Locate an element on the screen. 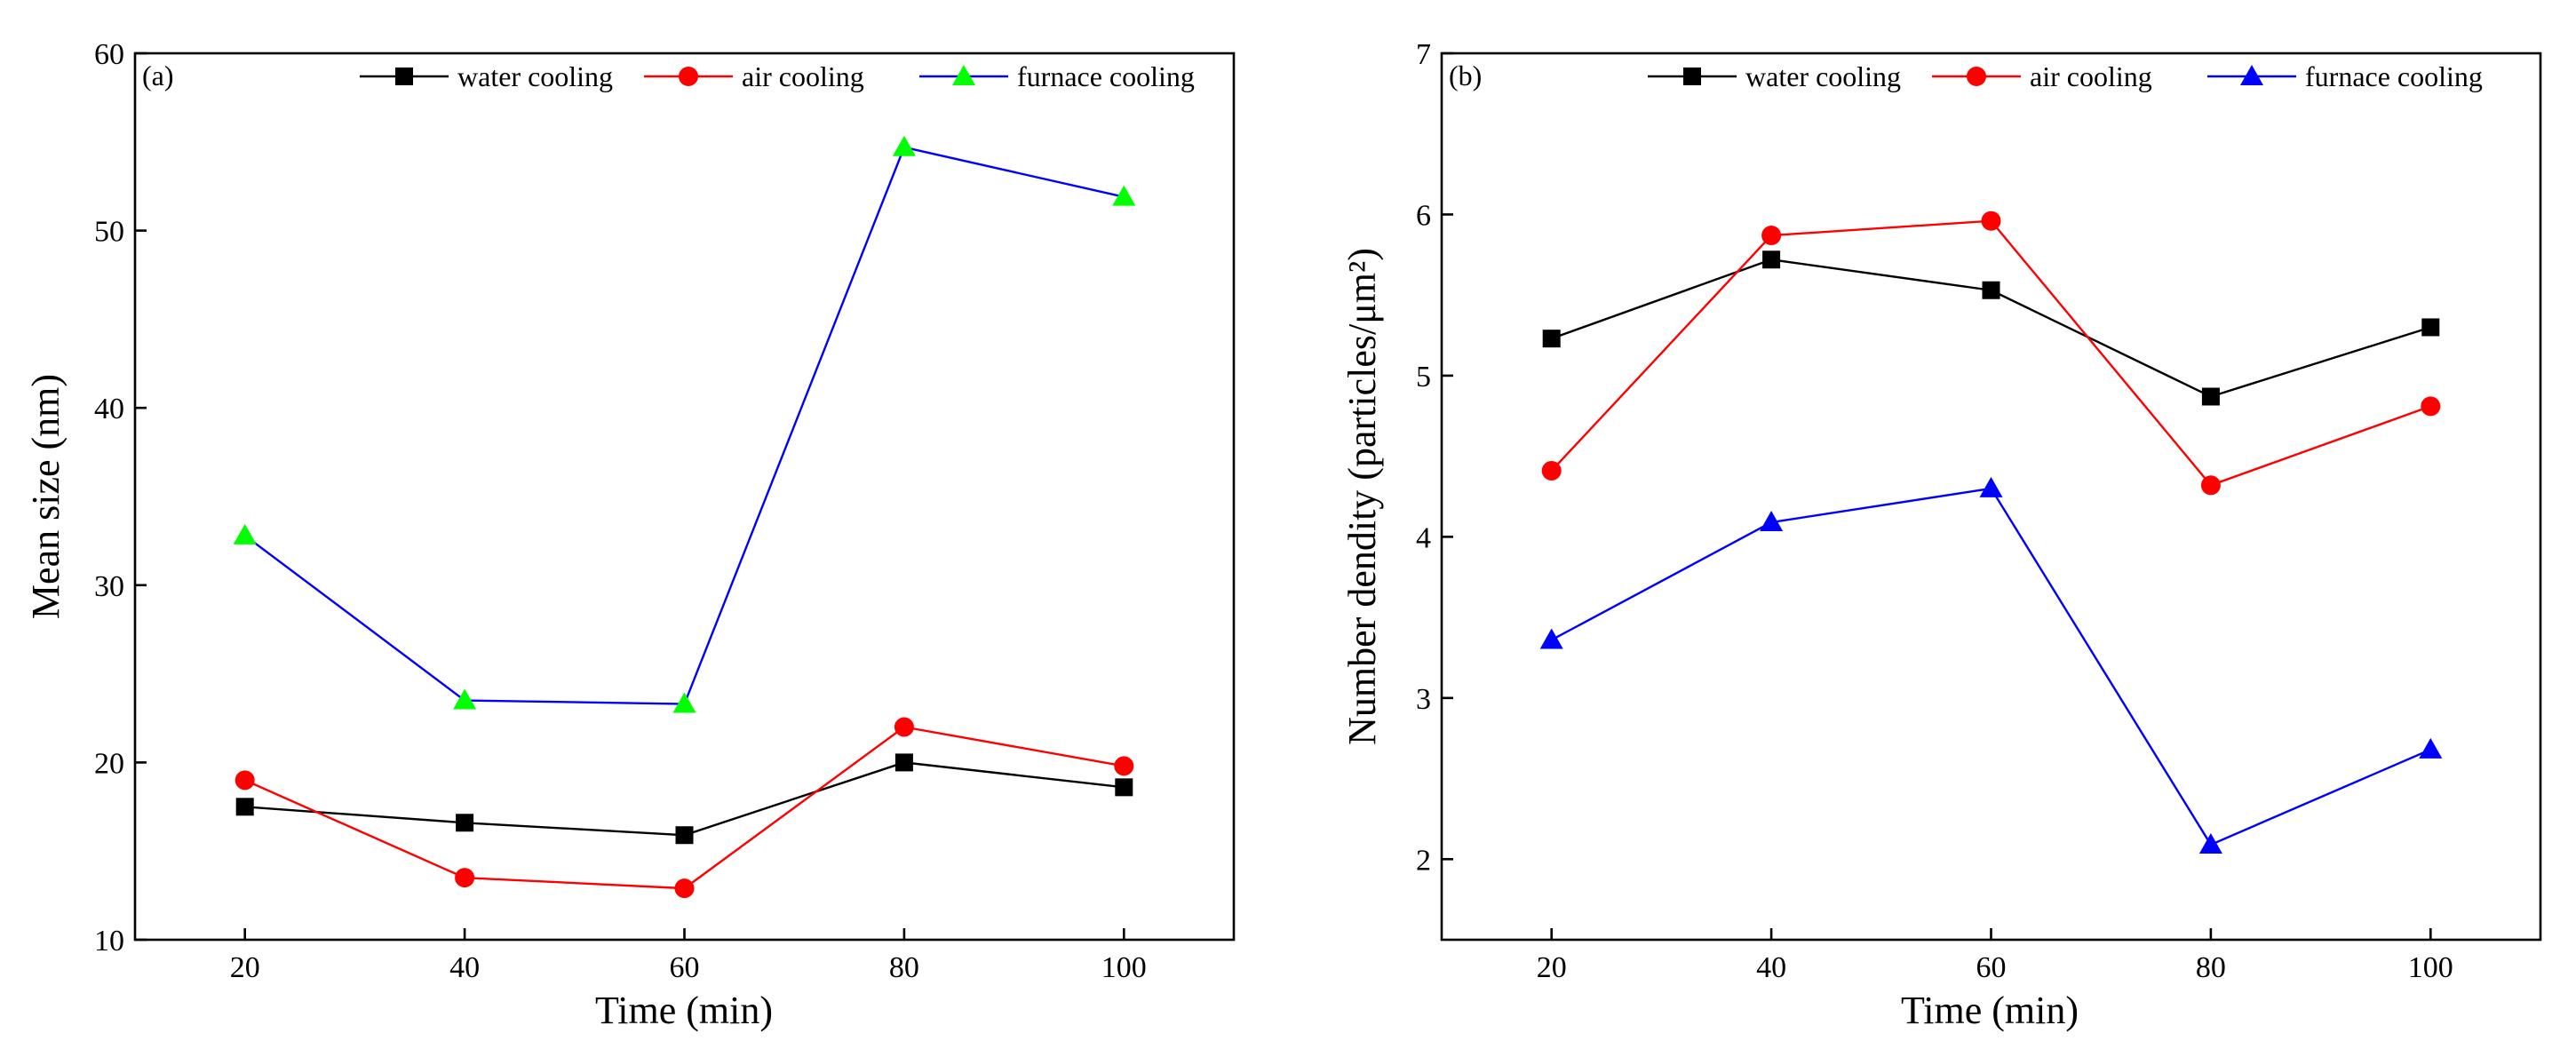 The image size is (2576, 1057). series-line-furnace-cooling is located at coordinates (1991, 666).